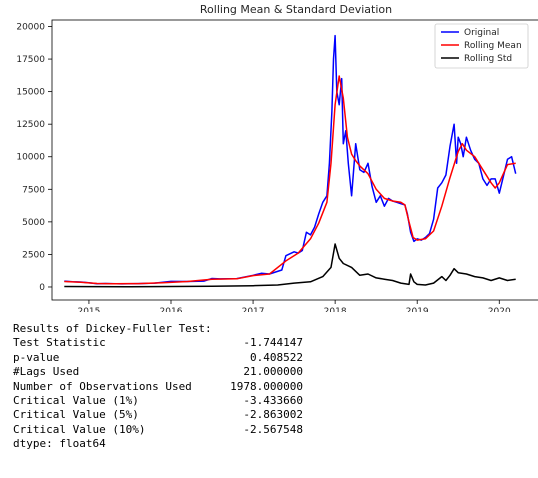 This screenshot has width=538, height=478. Describe the element at coordinates (79, 429) in the screenshot. I see `result-label: Critical Value (10%)` at that location.